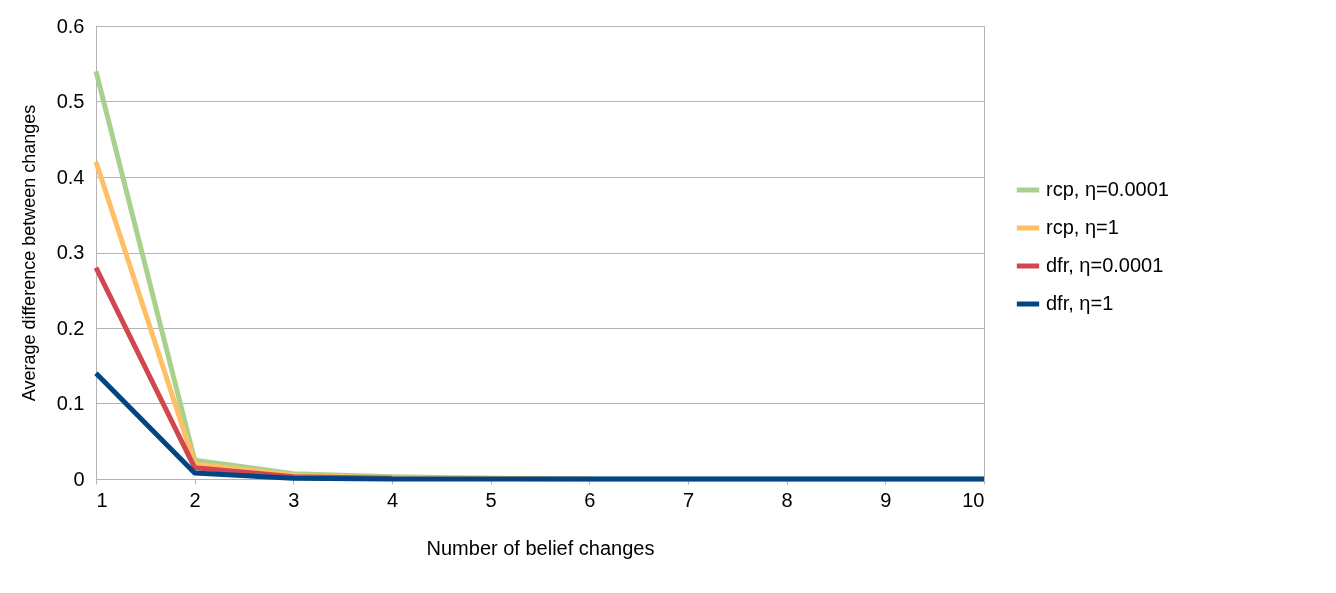  I want to click on y-tick-label: 0, so click(79, 478).